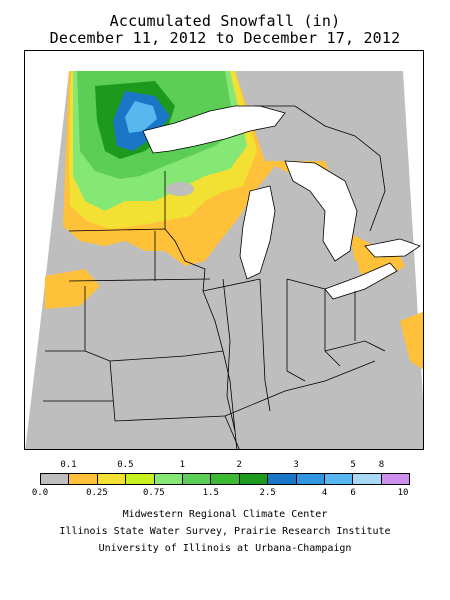 The width and height of the screenshot is (450, 600). What do you see at coordinates (153, 493) in the screenshot?
I see `legend-bottom-tick: 0.75` at bounding box center [153, 493].